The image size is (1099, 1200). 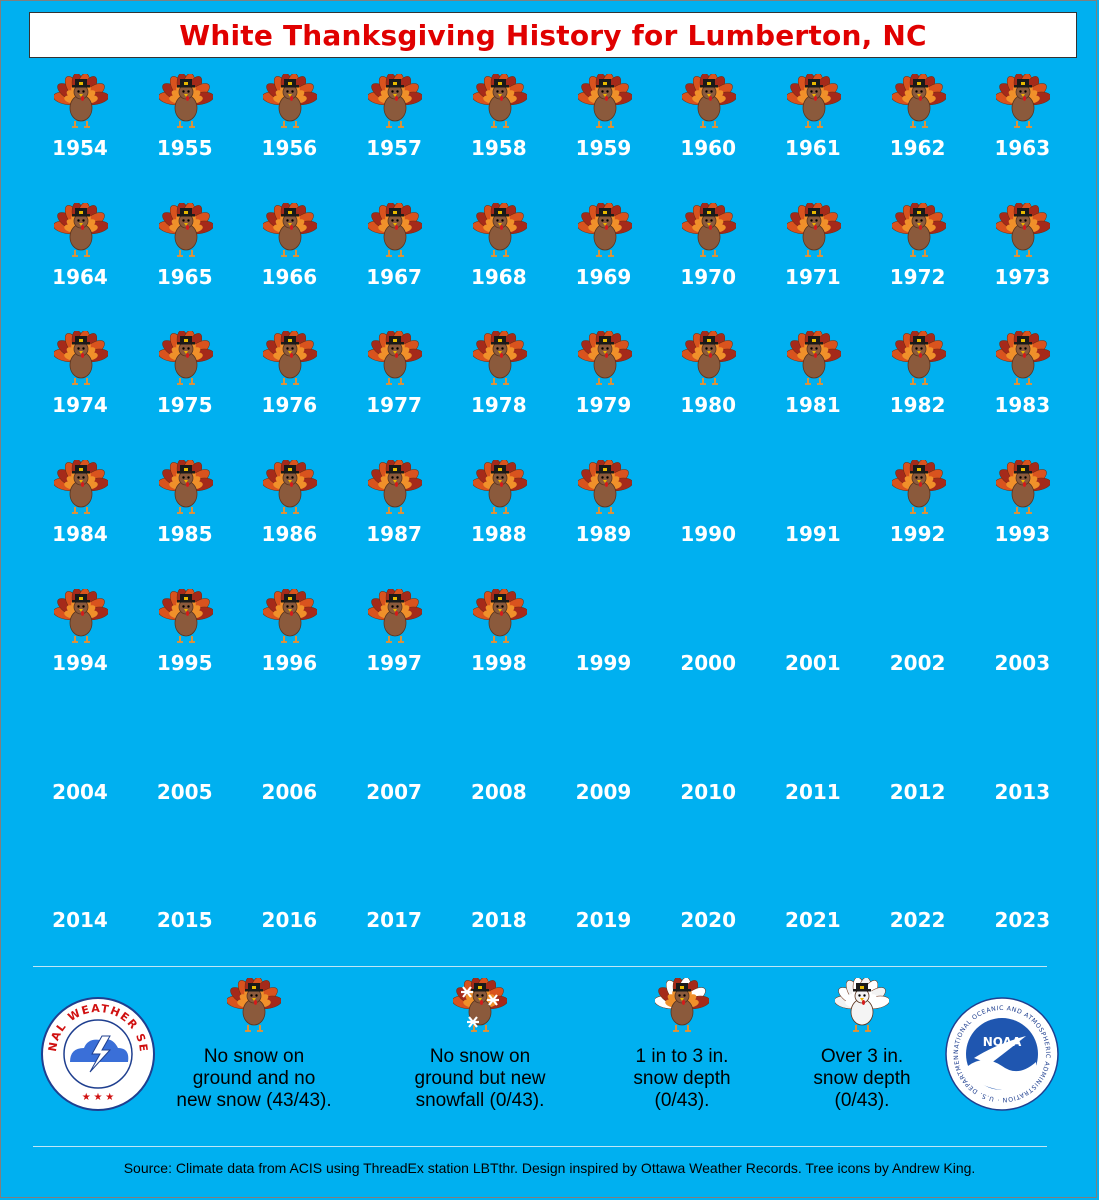 What do you see at coordinates (480, 1045) in the screenshot?
I see `legend-item: No snow on ground but new snowfall (0/43).` at bounding box center [480, 1045].